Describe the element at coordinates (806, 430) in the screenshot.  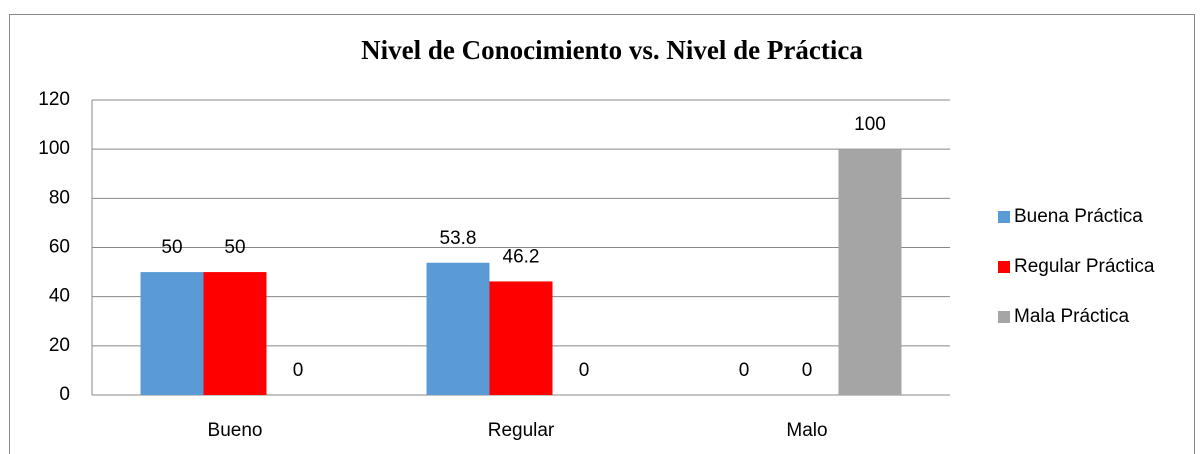
I see `x-tick-label: Malo` at that location.